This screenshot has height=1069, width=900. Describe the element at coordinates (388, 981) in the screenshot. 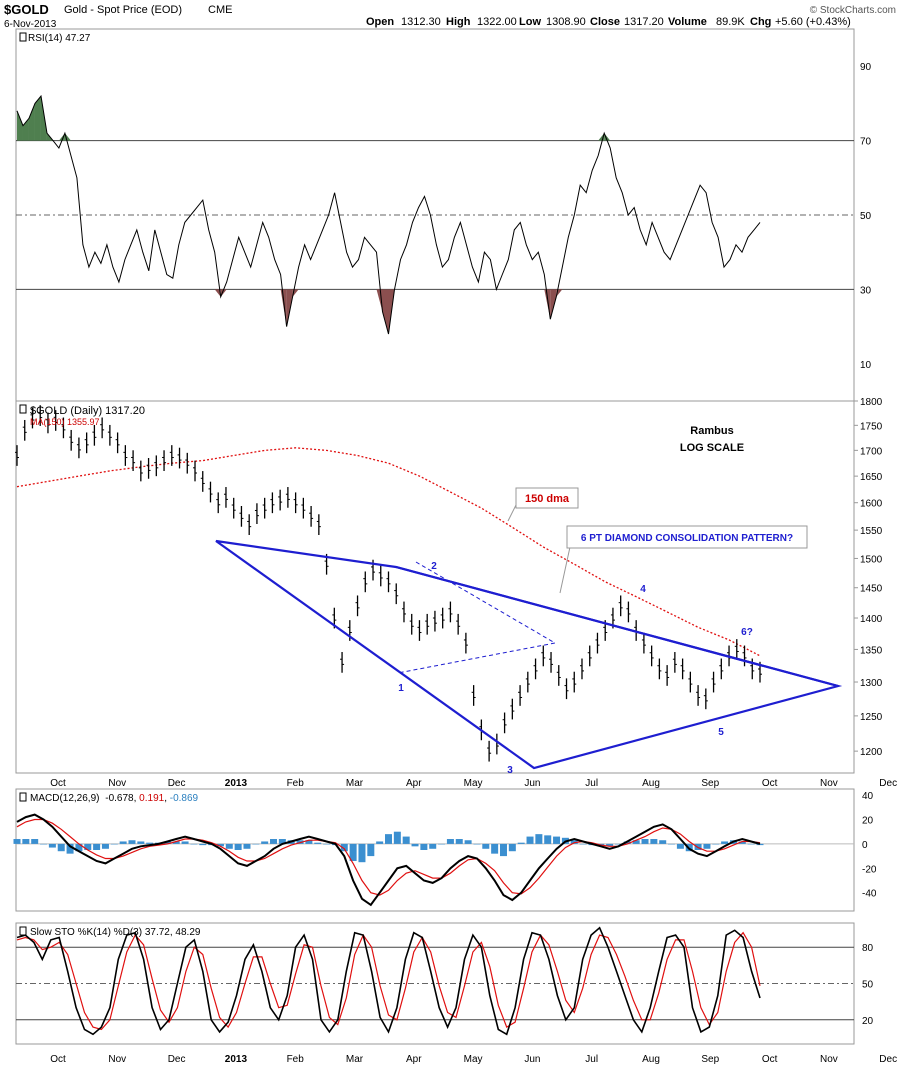

I see `sto-k-line` at that location.